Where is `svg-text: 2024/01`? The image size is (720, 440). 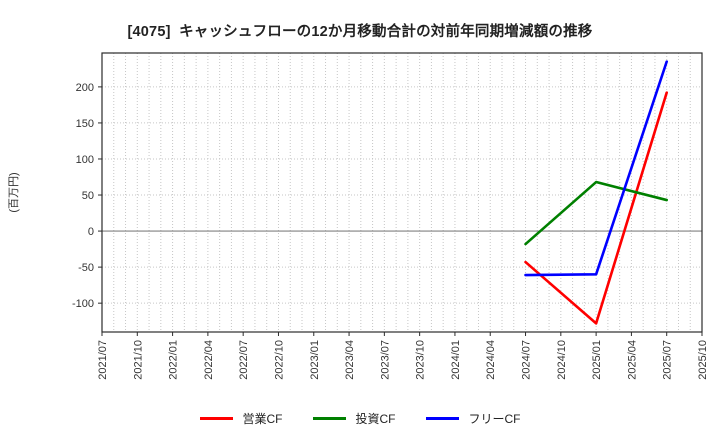
svg-text: 2024/01 is located at coordinates (456, 360).